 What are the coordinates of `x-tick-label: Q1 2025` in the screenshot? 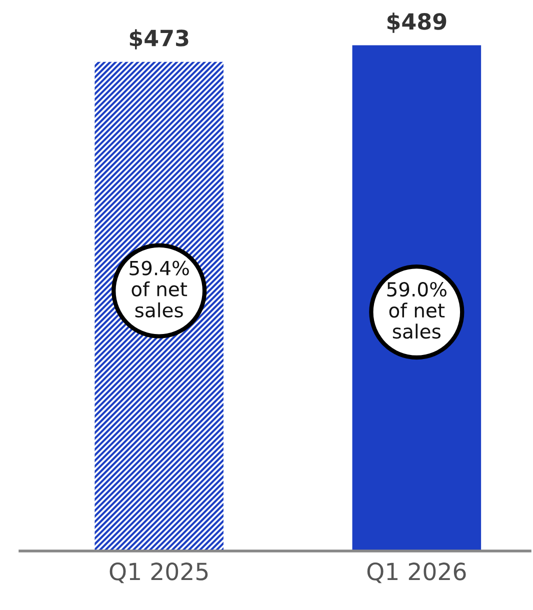 It's located at (159, 573).